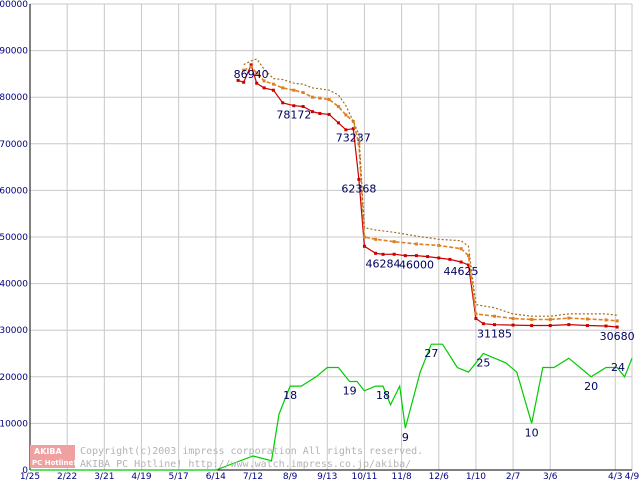 The height and width of the screenshot is (480, 640). I want to click on data-label: 10, so click(532, 432).